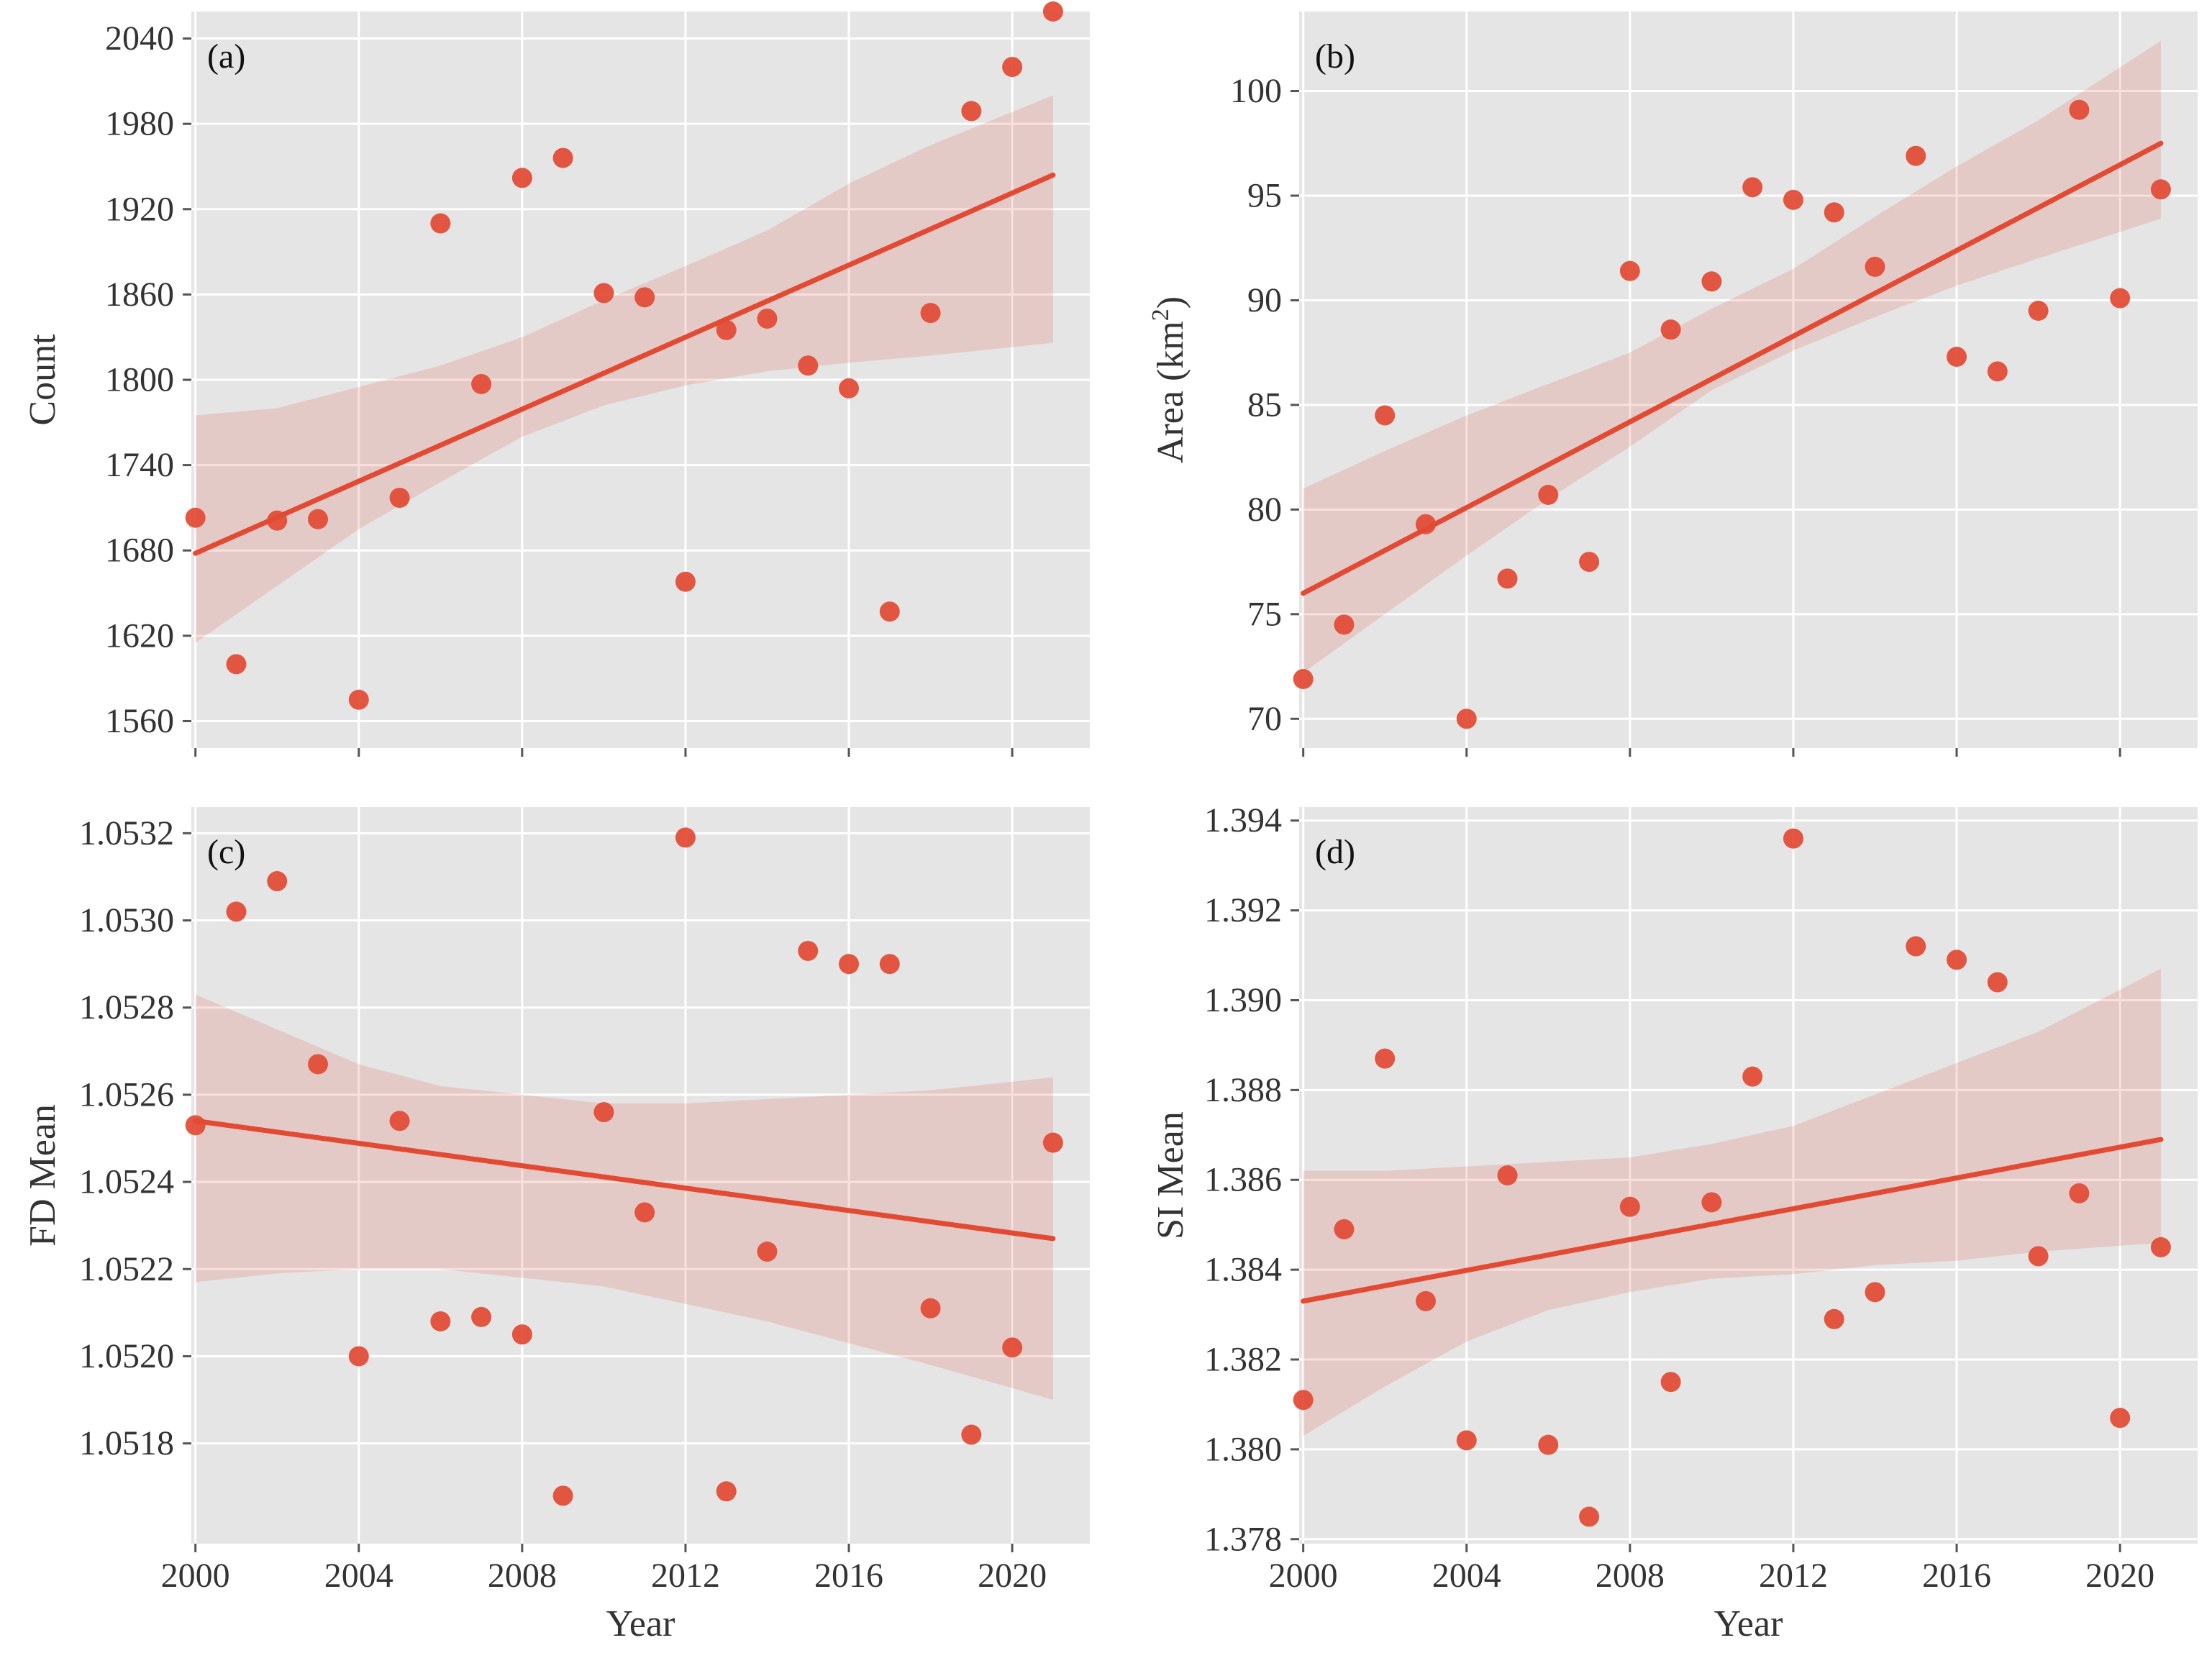 This screenshot has width=2212, height=1653. What do you see at coordinates (127, 1182) in the screenshot?
I see `y-tick-label-1-0524: 1.0524` at bounding box center [127, 1182].